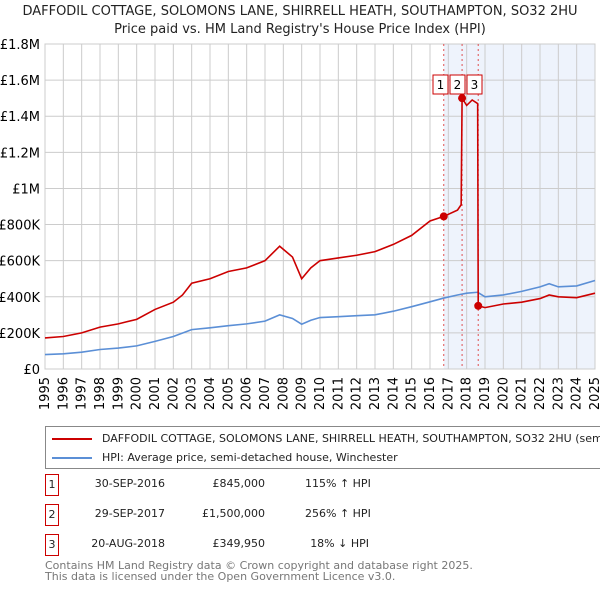  What do you see at coordinates (52, 485) in the screenshot?
I see `sale-badge: 1` at bounding box center [52, 485].